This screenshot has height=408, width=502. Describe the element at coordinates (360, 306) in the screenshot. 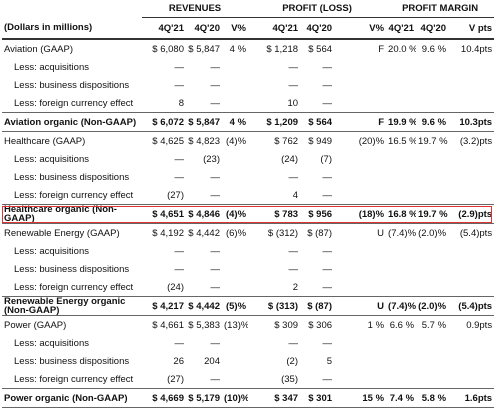

I see `cell: U` at that location.